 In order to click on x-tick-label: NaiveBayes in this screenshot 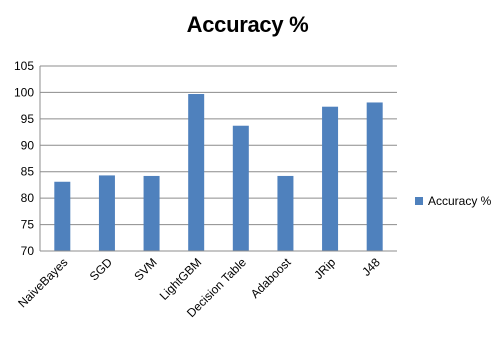, I will do `click(42, 282)`.